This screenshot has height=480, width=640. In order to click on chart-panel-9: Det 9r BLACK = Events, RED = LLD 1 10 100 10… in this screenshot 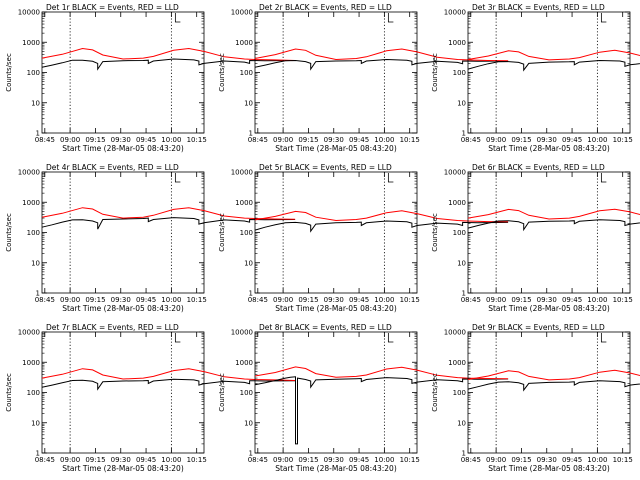, I will do `click(535, 398)`.